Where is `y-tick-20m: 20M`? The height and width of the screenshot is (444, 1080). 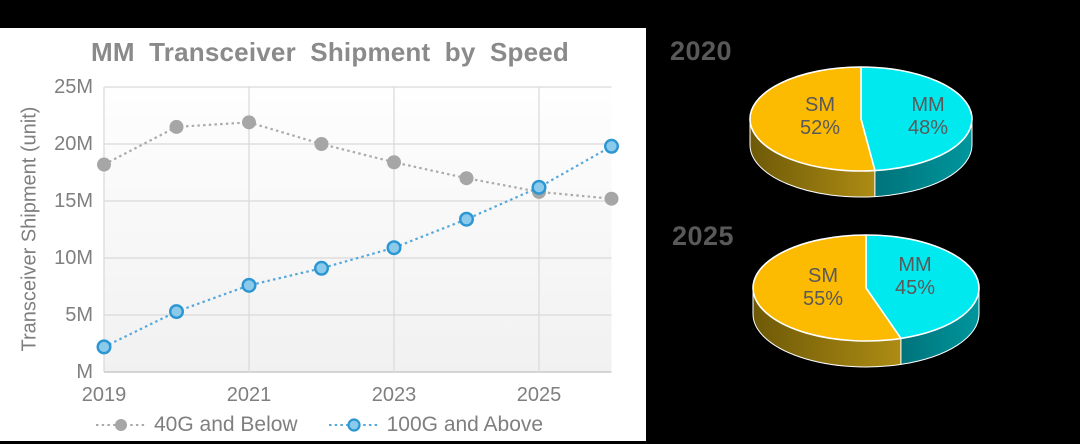 y-tick-20m: 20M is located at coordinates (73, 144).